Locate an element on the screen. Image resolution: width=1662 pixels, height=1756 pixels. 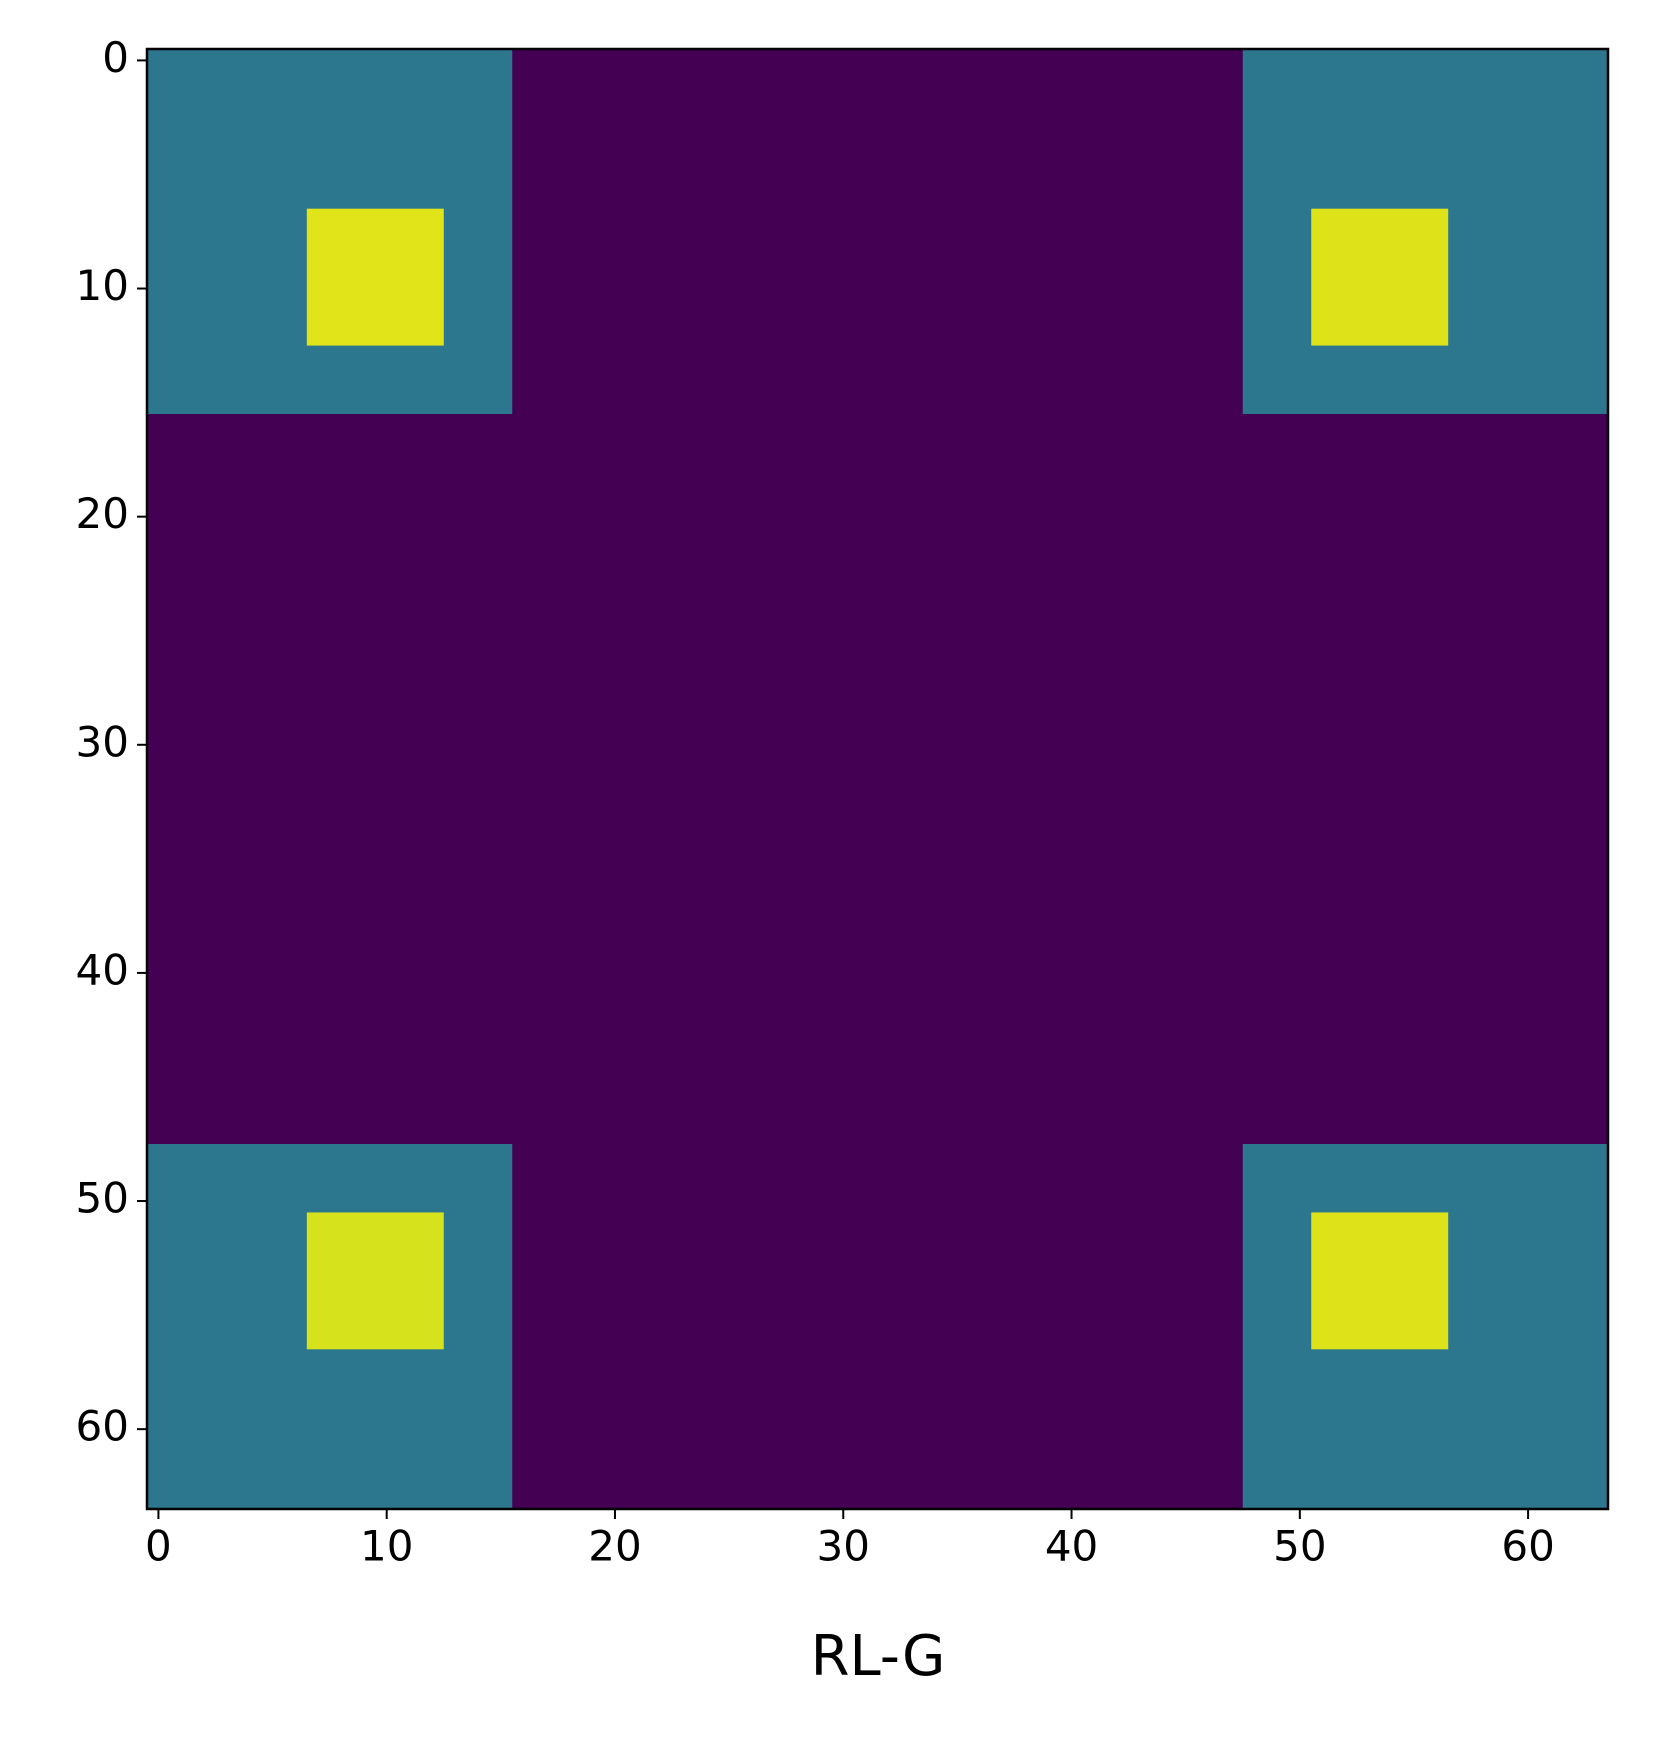
x-tick-label: 60 is located at coordinates (1527, 1546).